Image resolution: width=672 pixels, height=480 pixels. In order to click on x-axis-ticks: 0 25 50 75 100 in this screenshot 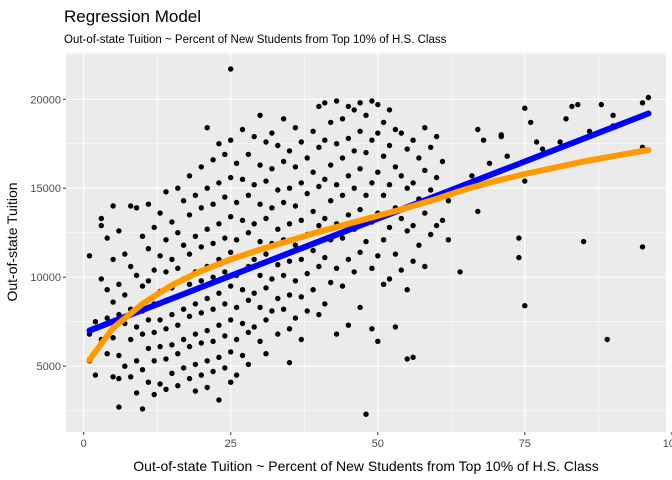, I will do `click(376, 441)`.